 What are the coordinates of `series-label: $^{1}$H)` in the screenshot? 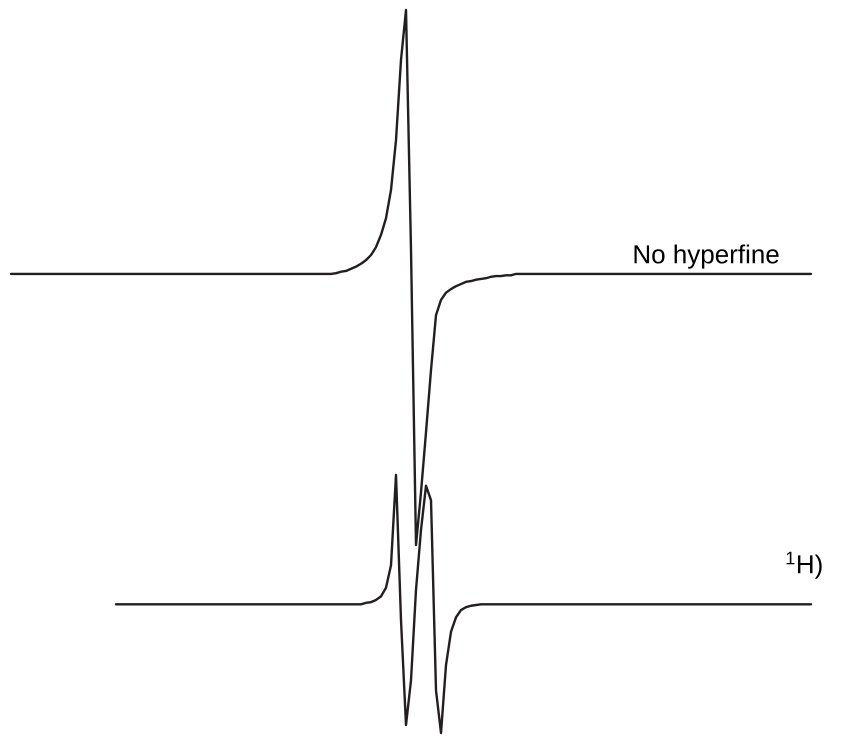 It's located at (804, 565).